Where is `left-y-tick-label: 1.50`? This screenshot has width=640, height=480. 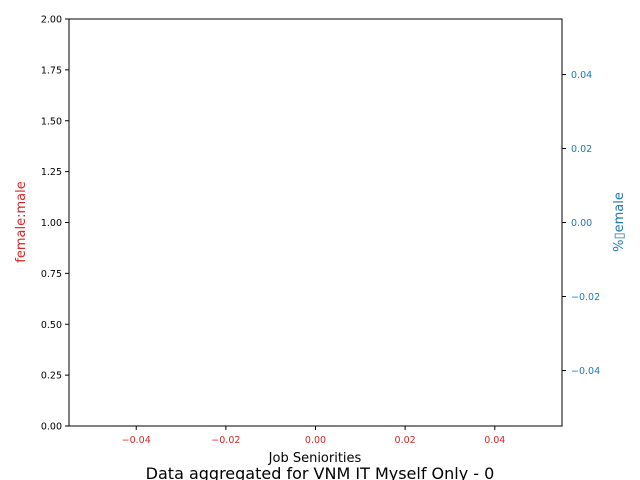 left-y-tick-label: 1.50 is located at coordinates (51, 121).